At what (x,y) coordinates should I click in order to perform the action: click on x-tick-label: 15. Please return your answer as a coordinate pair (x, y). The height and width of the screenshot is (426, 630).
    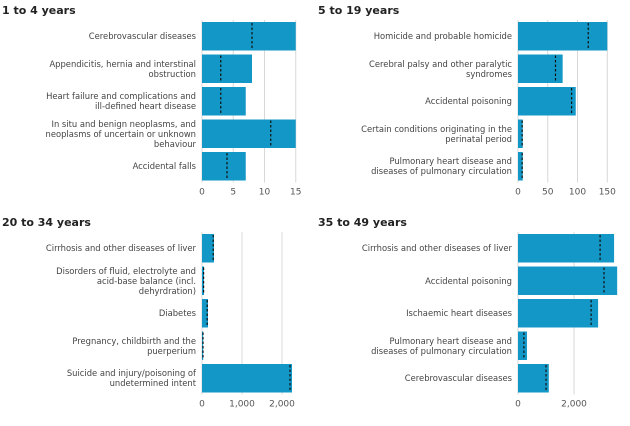
    Looking at the image, I should click on (295, 193).